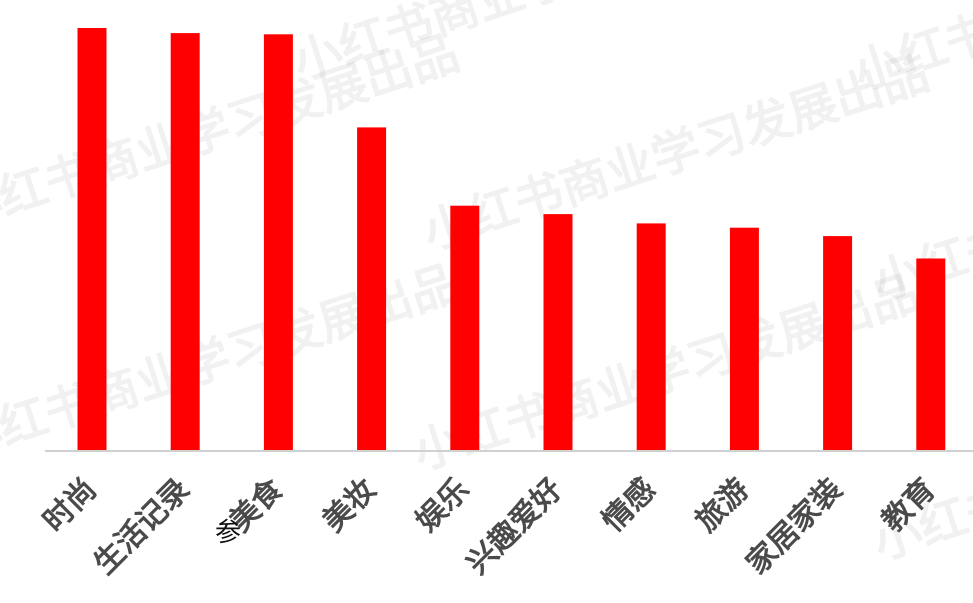 This screenshot has height=603, width=973. Describe the element at coordinates (228, 533) in the screenshot. I see `overlay-text: 参` at that location.